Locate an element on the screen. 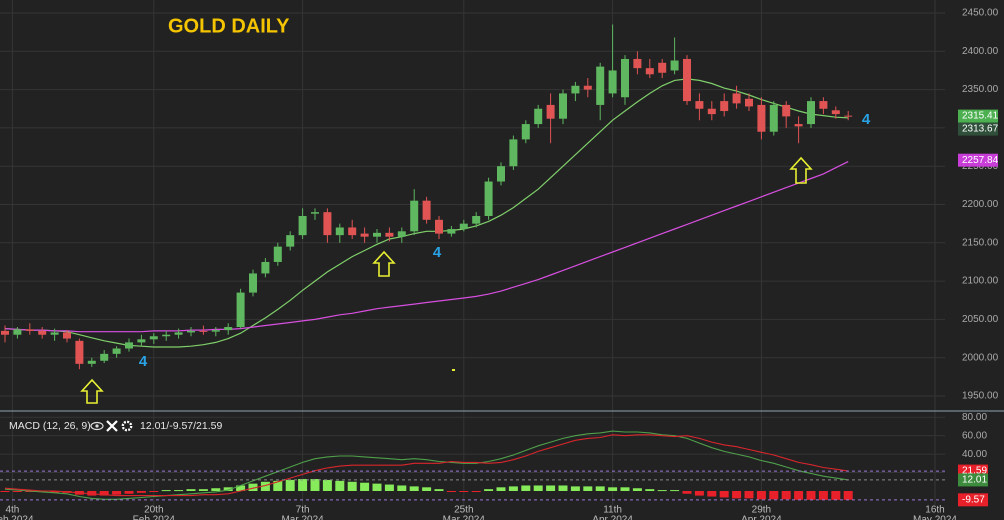 Image resolution: width=1004 pixels, height=520 pixels. x-tick-label: 20th is located at coordinates (153, 510).